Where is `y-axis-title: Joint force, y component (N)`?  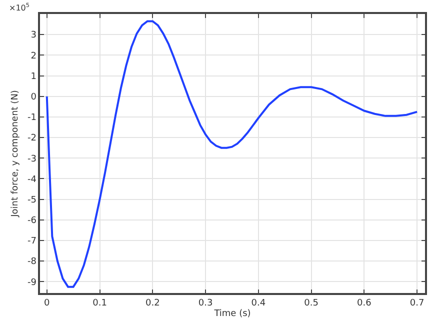
y-axis-title: Joint force, y component (N) is located at coordinates (15, 154).